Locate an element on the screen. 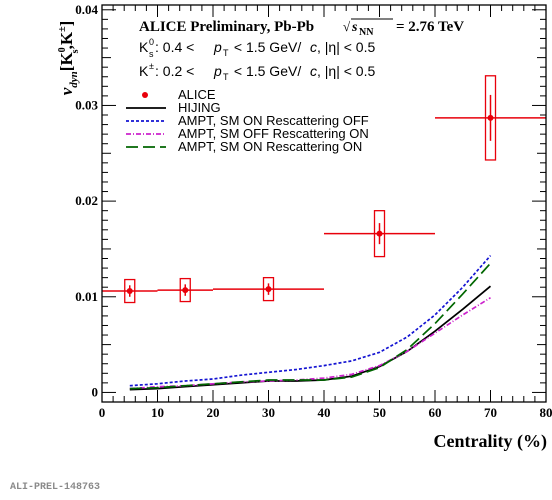 The width and height of the screenshot is (552, 500). sqrt-sign: √ is located at coordinates (347, 26).